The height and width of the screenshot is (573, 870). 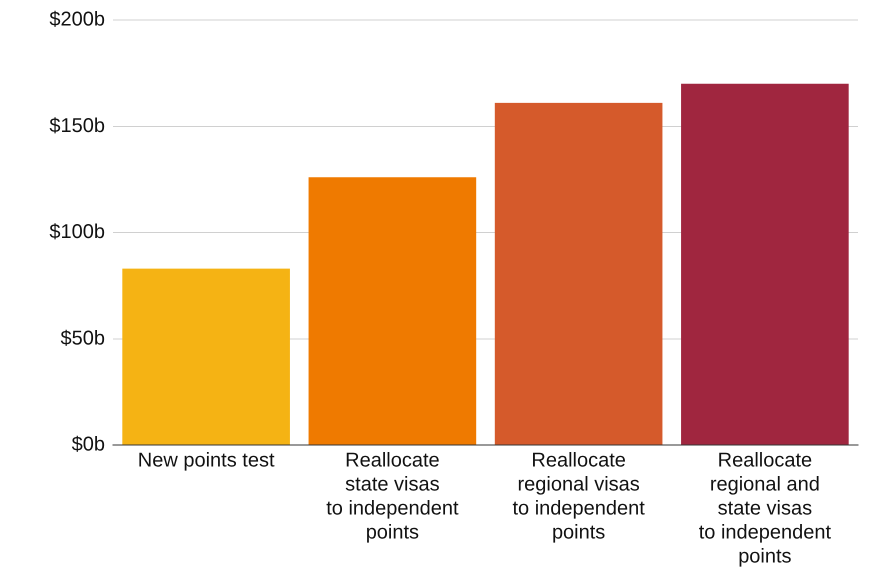 What do you see at coordinates (579, 497) in the screenshot?
I see `x-tick-label: Reallocate regional visas to independent points` at bounding box center [579, 497].